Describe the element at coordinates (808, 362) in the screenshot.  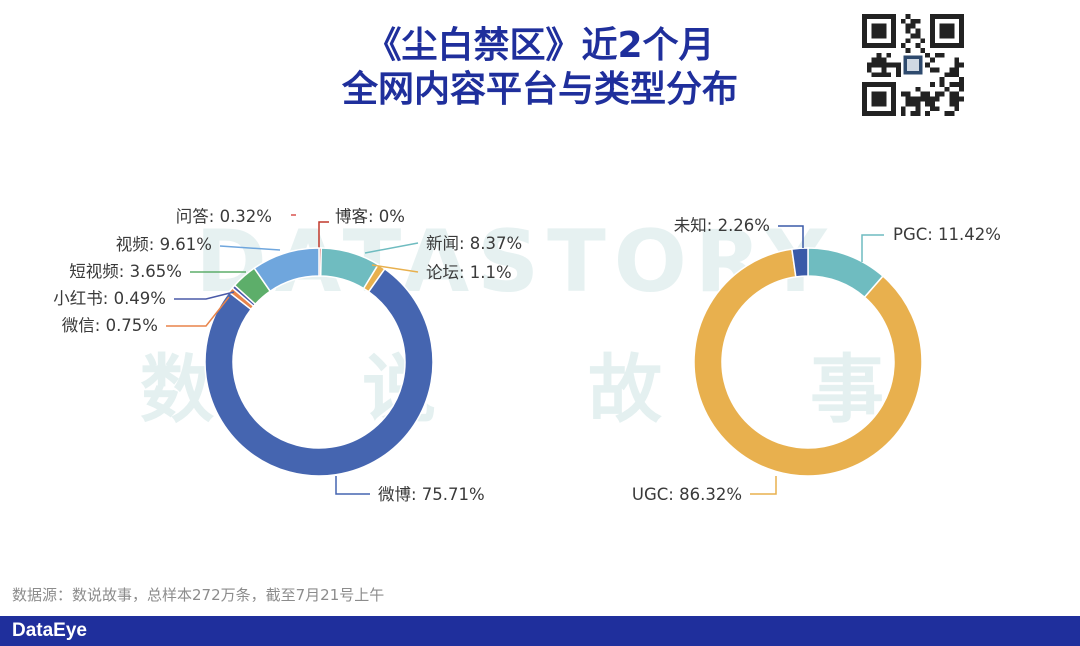
I see `donut-slice-UGC` at that location.